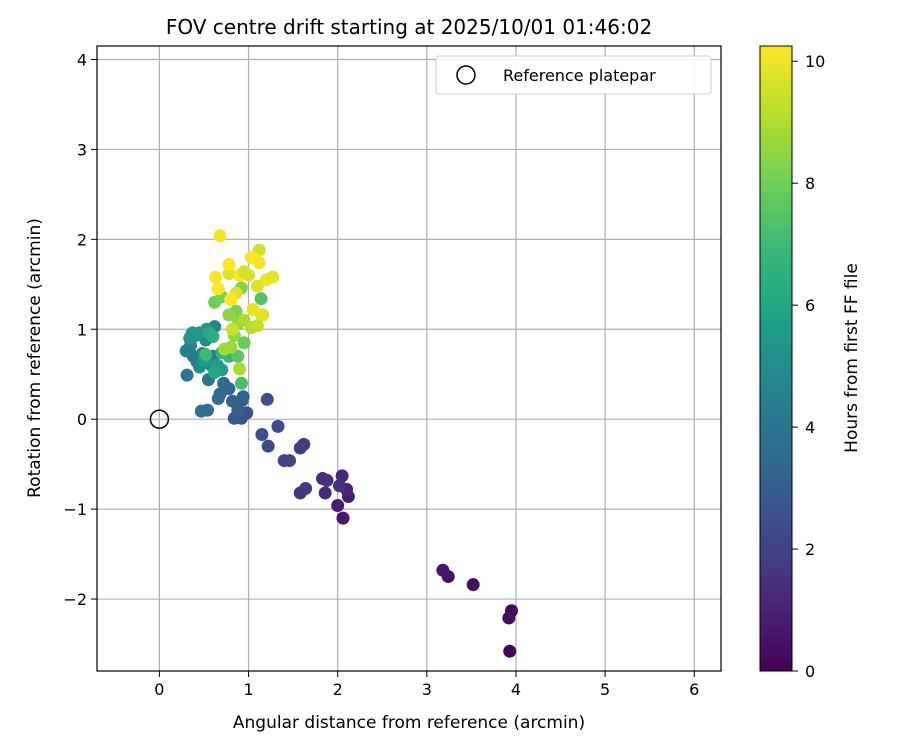  I want to click on y-tick-label: 2, so click(82, 239).